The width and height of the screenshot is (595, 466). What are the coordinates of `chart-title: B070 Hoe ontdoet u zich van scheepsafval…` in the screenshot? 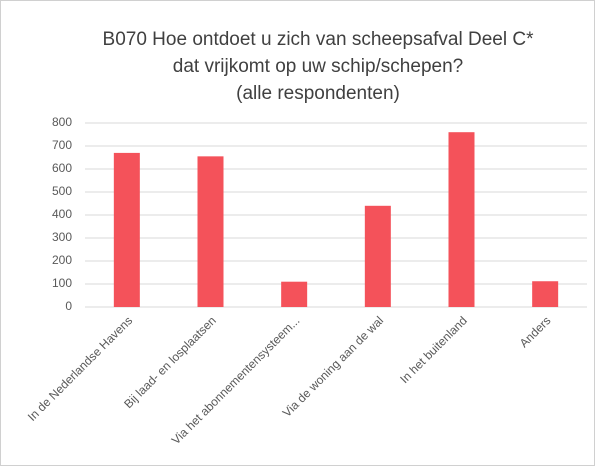 It's located at (319, 39).